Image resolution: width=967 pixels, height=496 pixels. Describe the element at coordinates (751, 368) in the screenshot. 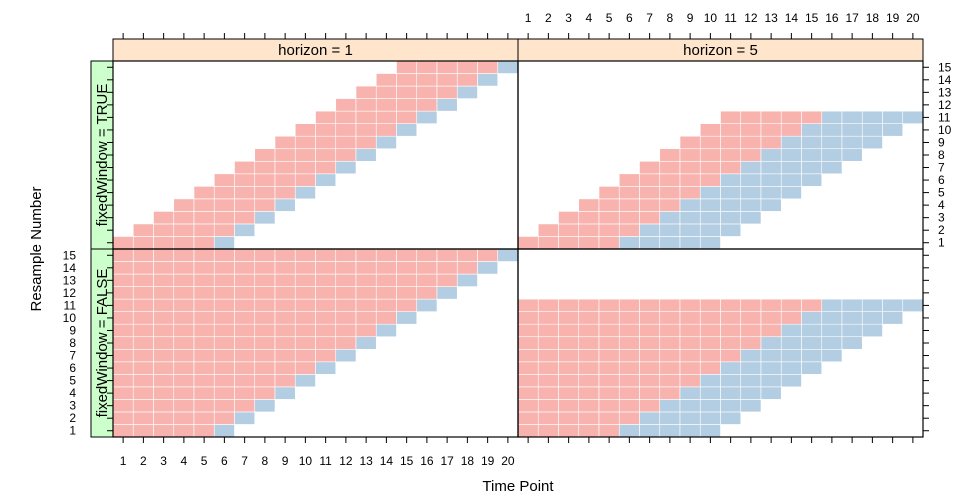

I see `testing-cell-fixedwindow-false-horizon-5-r6-t12` at that location.